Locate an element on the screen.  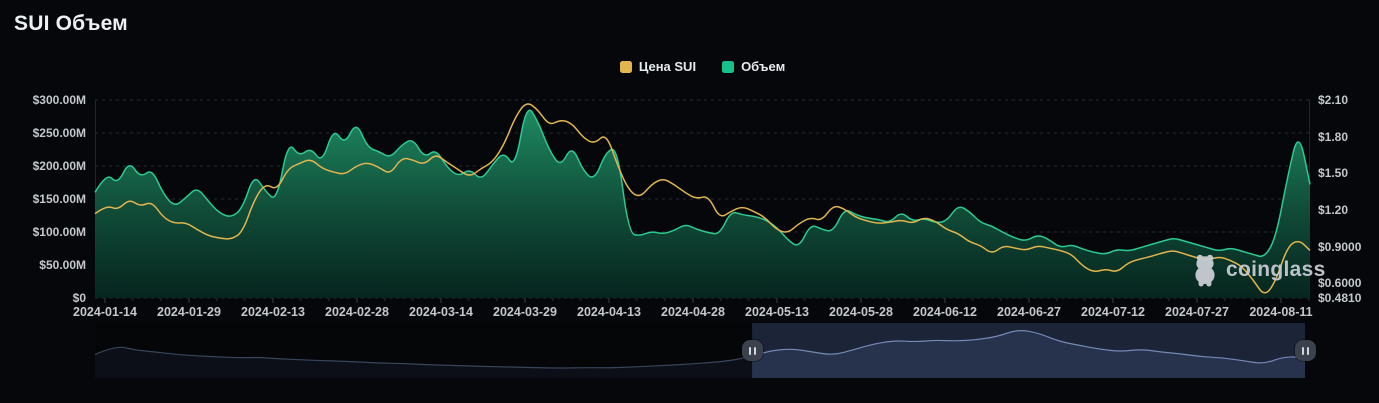
legend-item-volume-label: Объем is located at coordinates (763, 66).